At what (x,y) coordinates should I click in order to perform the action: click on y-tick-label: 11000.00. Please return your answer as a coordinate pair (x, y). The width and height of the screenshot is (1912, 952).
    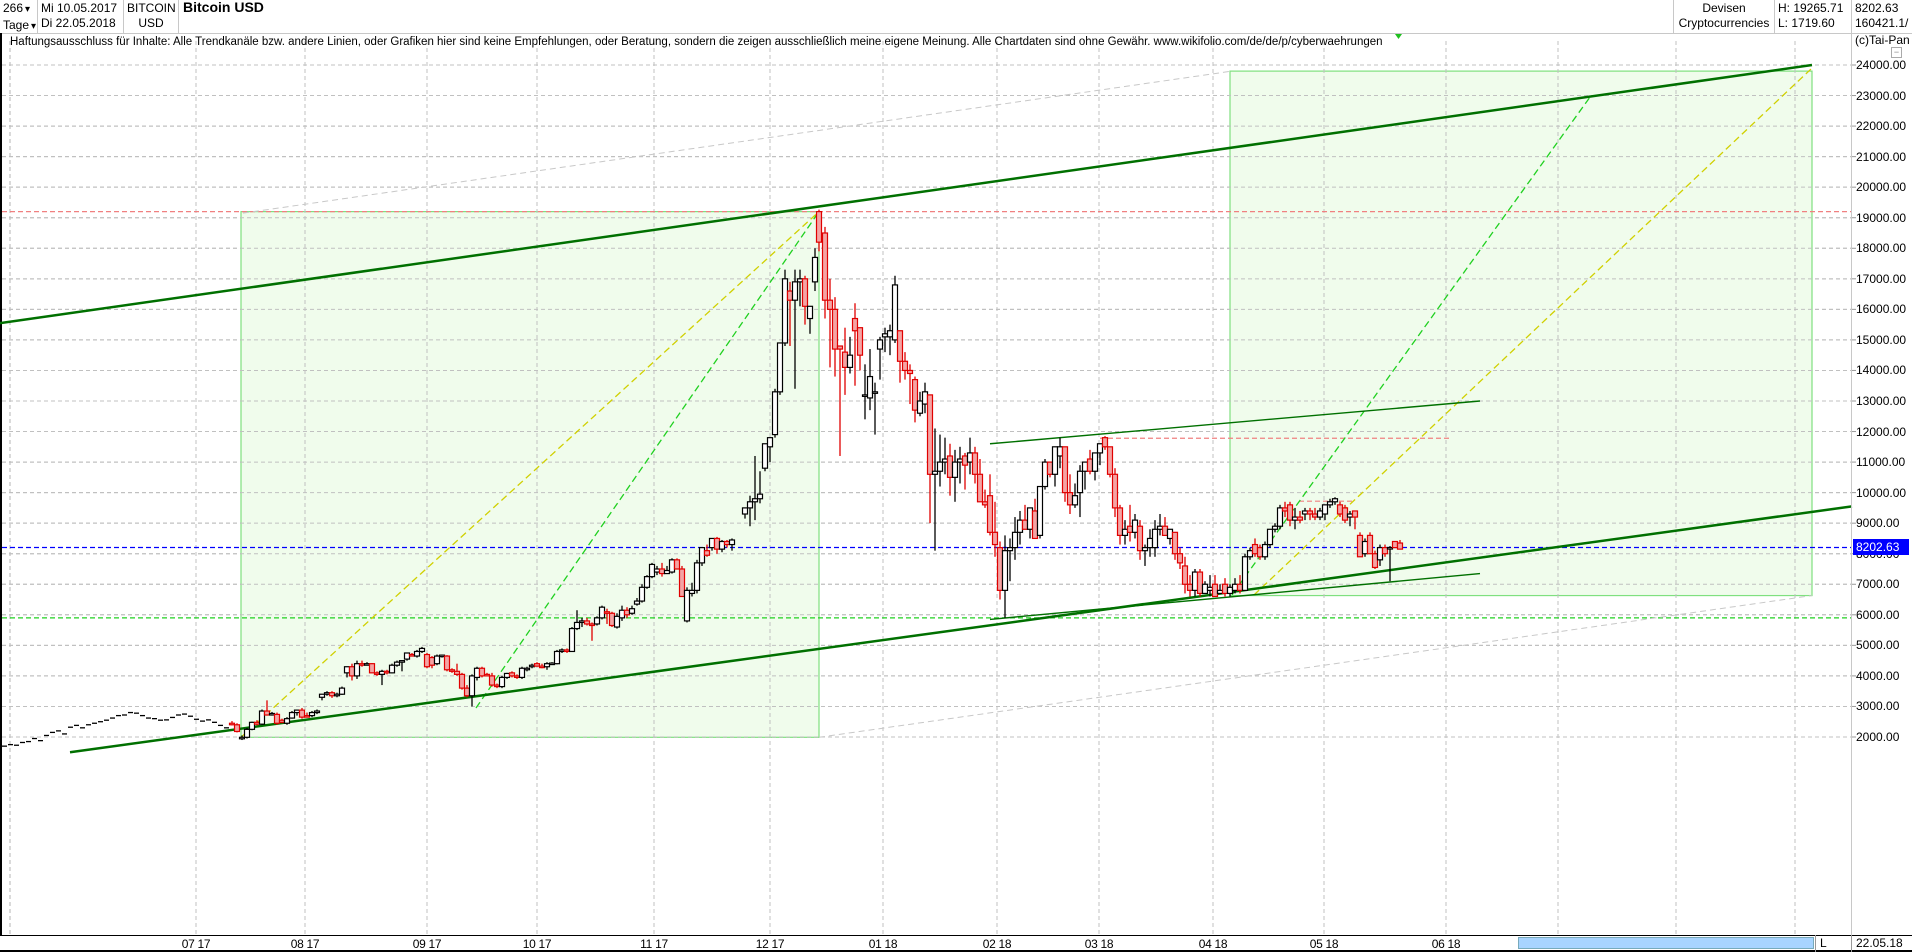
    Looking at the image, I should click on (1881, 462).